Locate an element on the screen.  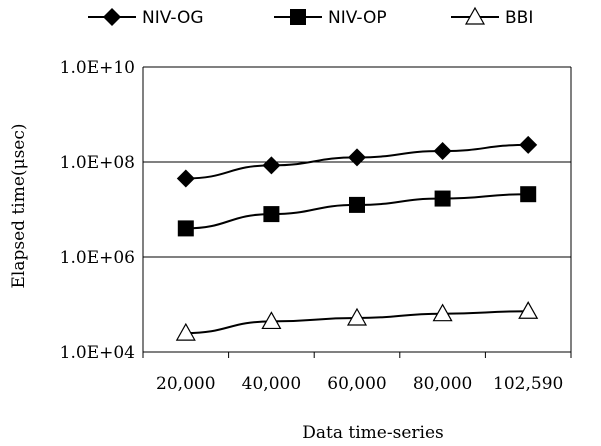
series-niv-op is located at coordinates (357, 211).